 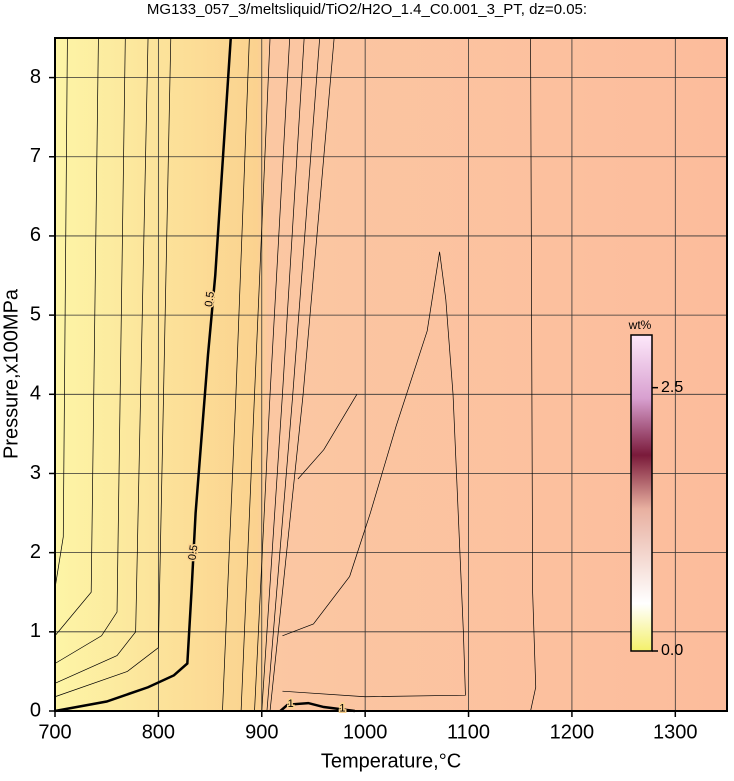 I want to click on y-axis-label: Pressure,x100MPa, so click(x=11, y=373).